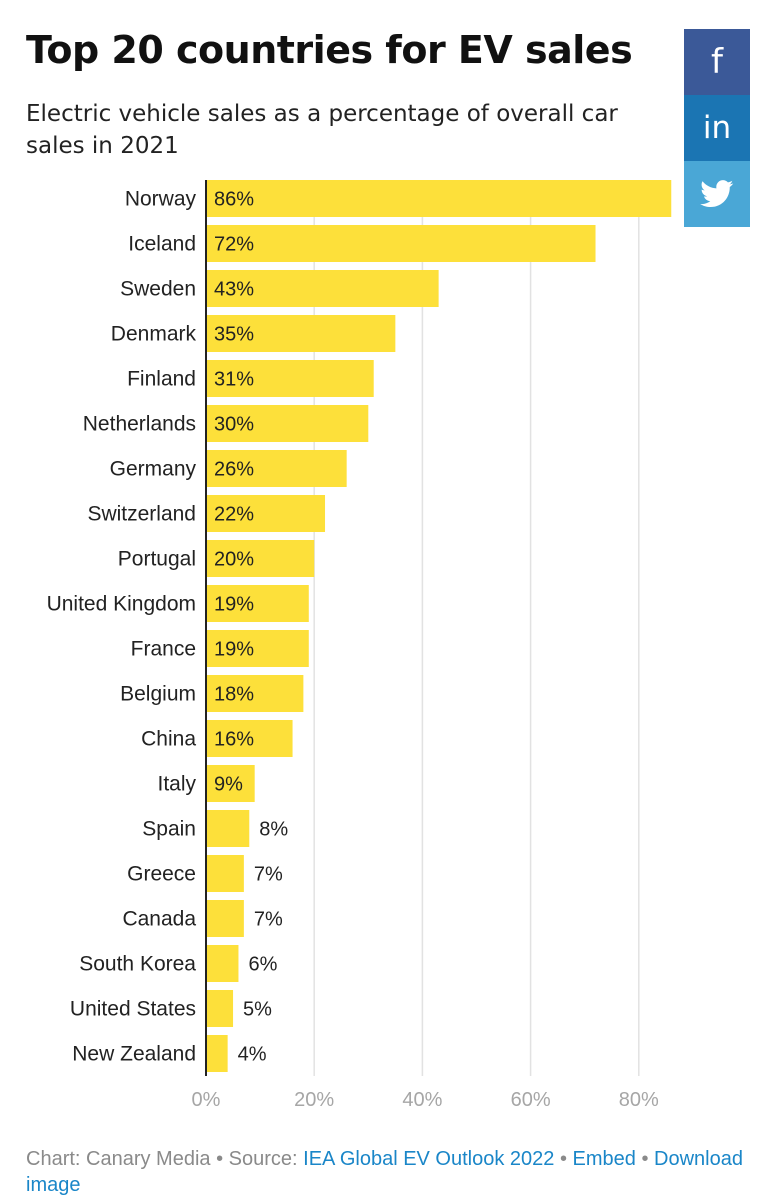 This screenshot has width=776, height=1200. I want to click on twitter-share-button, so click(717, 194).